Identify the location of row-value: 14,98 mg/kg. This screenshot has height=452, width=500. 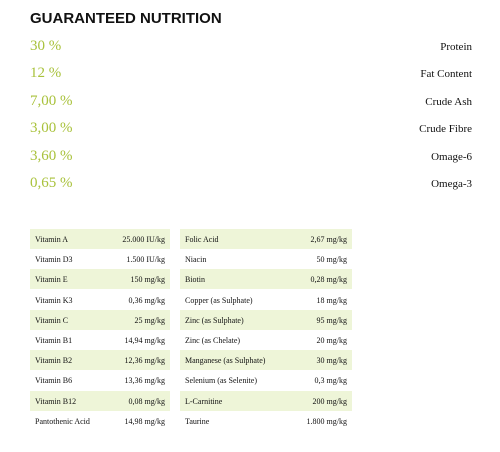
(144, 421).